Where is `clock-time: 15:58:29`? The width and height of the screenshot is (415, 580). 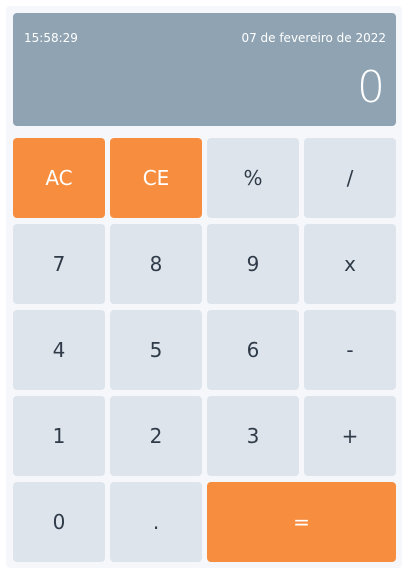
clock-time: 15:58:29 is located at coordinates (51, 38).